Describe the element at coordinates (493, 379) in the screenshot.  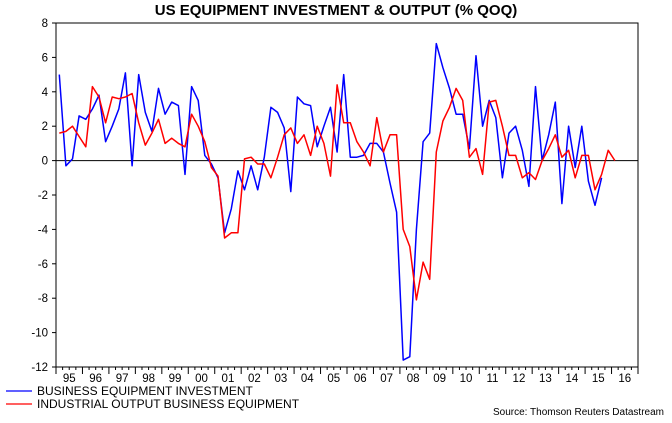
I see `x-tick-label: 11` at that location.